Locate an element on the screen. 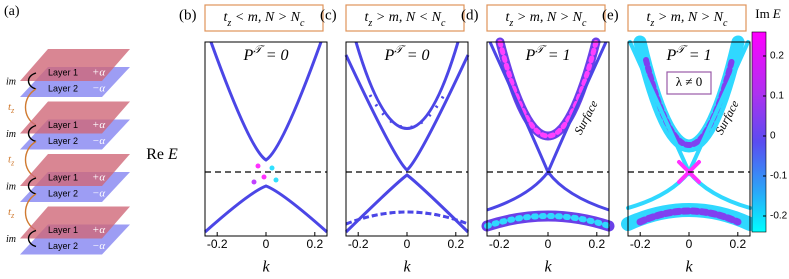 The width and height of the screenshot is (789, 279). colorbar is located at coordinates (759, 132).